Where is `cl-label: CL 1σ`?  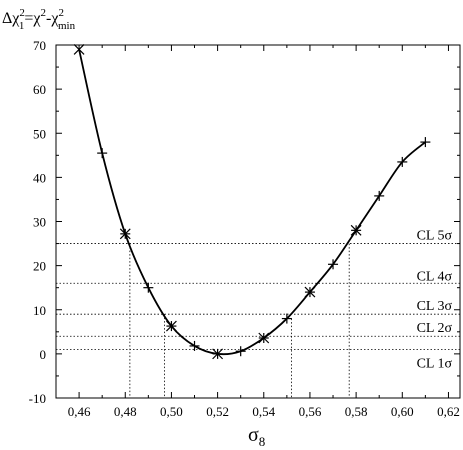
cl-label: CL 1σ is located at coordinates (435, 363).